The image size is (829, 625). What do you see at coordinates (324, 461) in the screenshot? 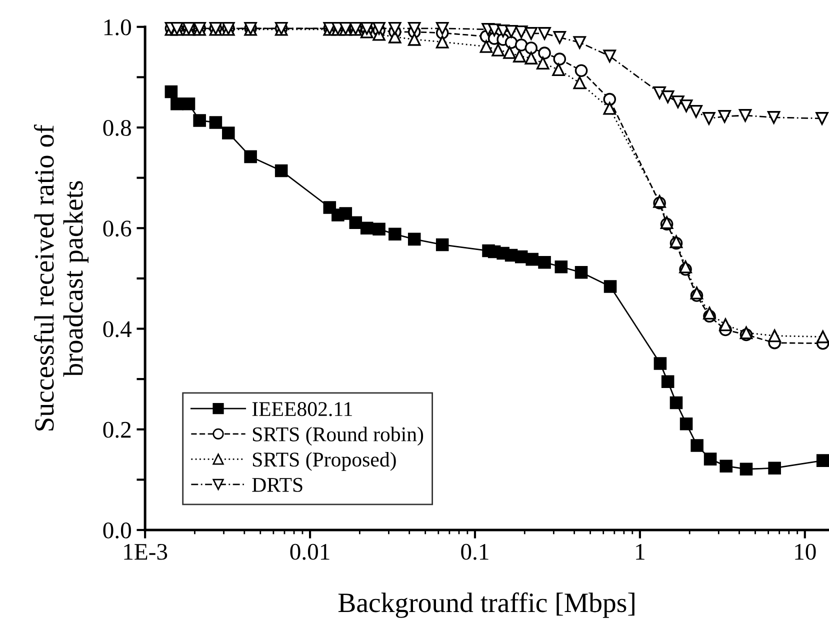
I see `legend-label: SRTS (Proposed)` at bounding box center [324, 461].